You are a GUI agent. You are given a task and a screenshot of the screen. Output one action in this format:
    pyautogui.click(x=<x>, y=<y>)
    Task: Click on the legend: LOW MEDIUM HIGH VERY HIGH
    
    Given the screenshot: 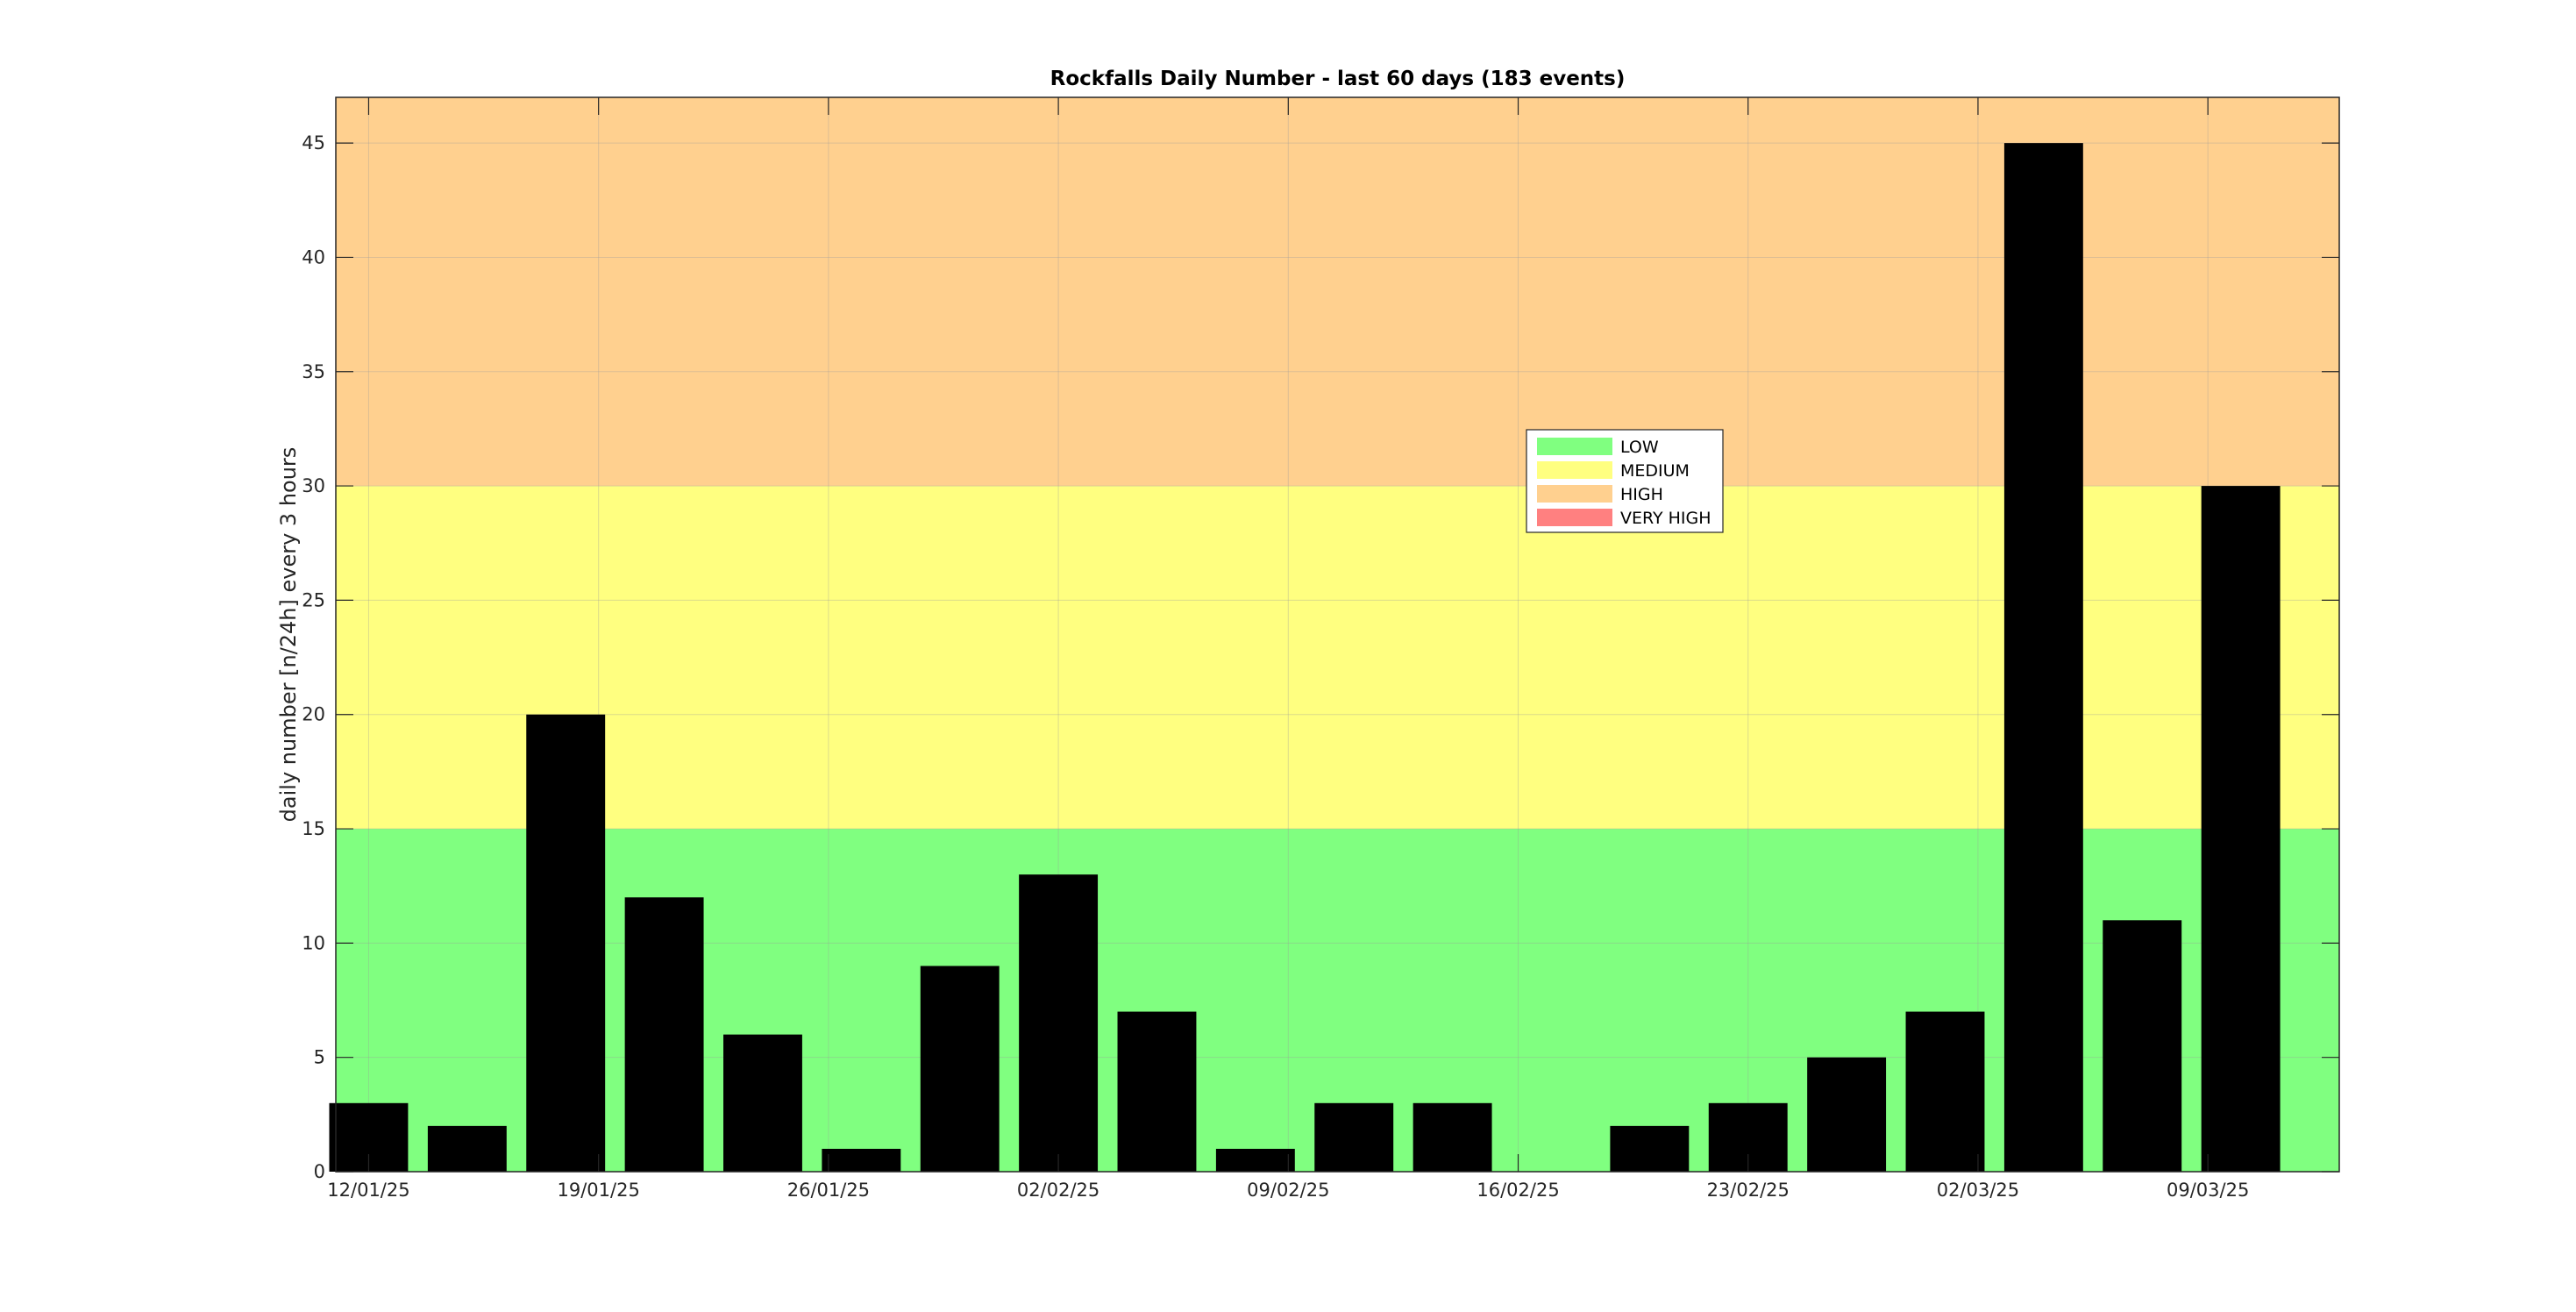 What is the action you would take?
    pyautogui.click(x=1625, y=481)
    